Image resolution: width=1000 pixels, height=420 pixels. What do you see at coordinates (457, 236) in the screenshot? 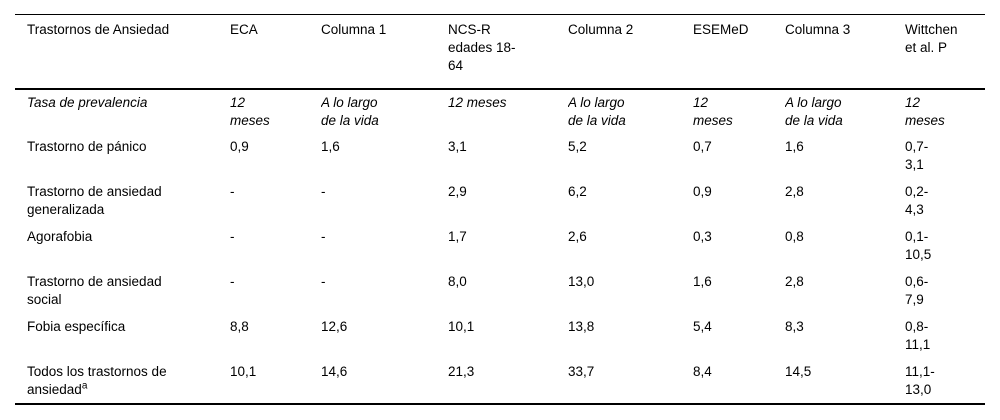
I see `value-cell: 1,7` at bounding box center [457, 236].